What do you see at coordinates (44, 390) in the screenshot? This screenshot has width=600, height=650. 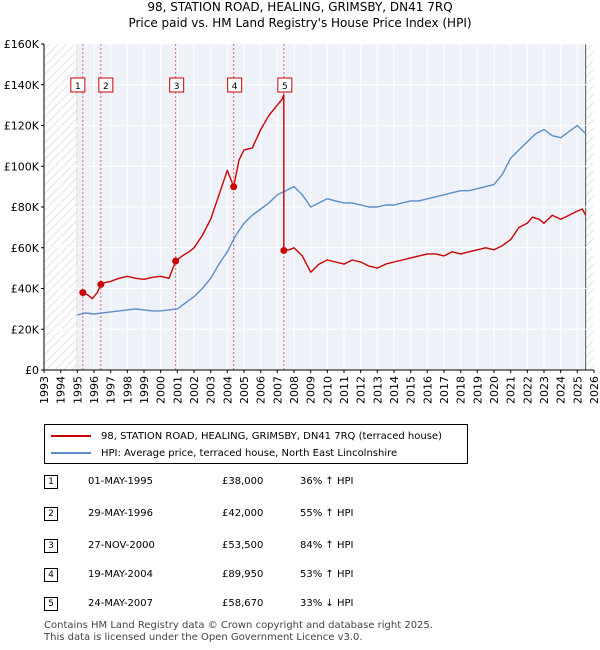 I see `x-tick-label: 1993` at bounding box center [44, 390].